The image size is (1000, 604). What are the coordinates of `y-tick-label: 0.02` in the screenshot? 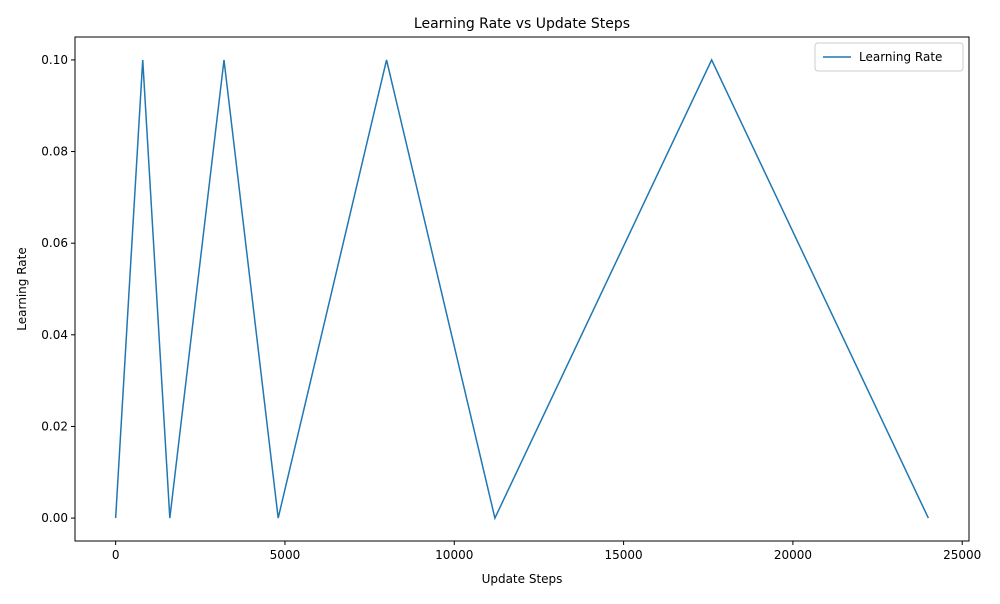 It's located at (54, 426).